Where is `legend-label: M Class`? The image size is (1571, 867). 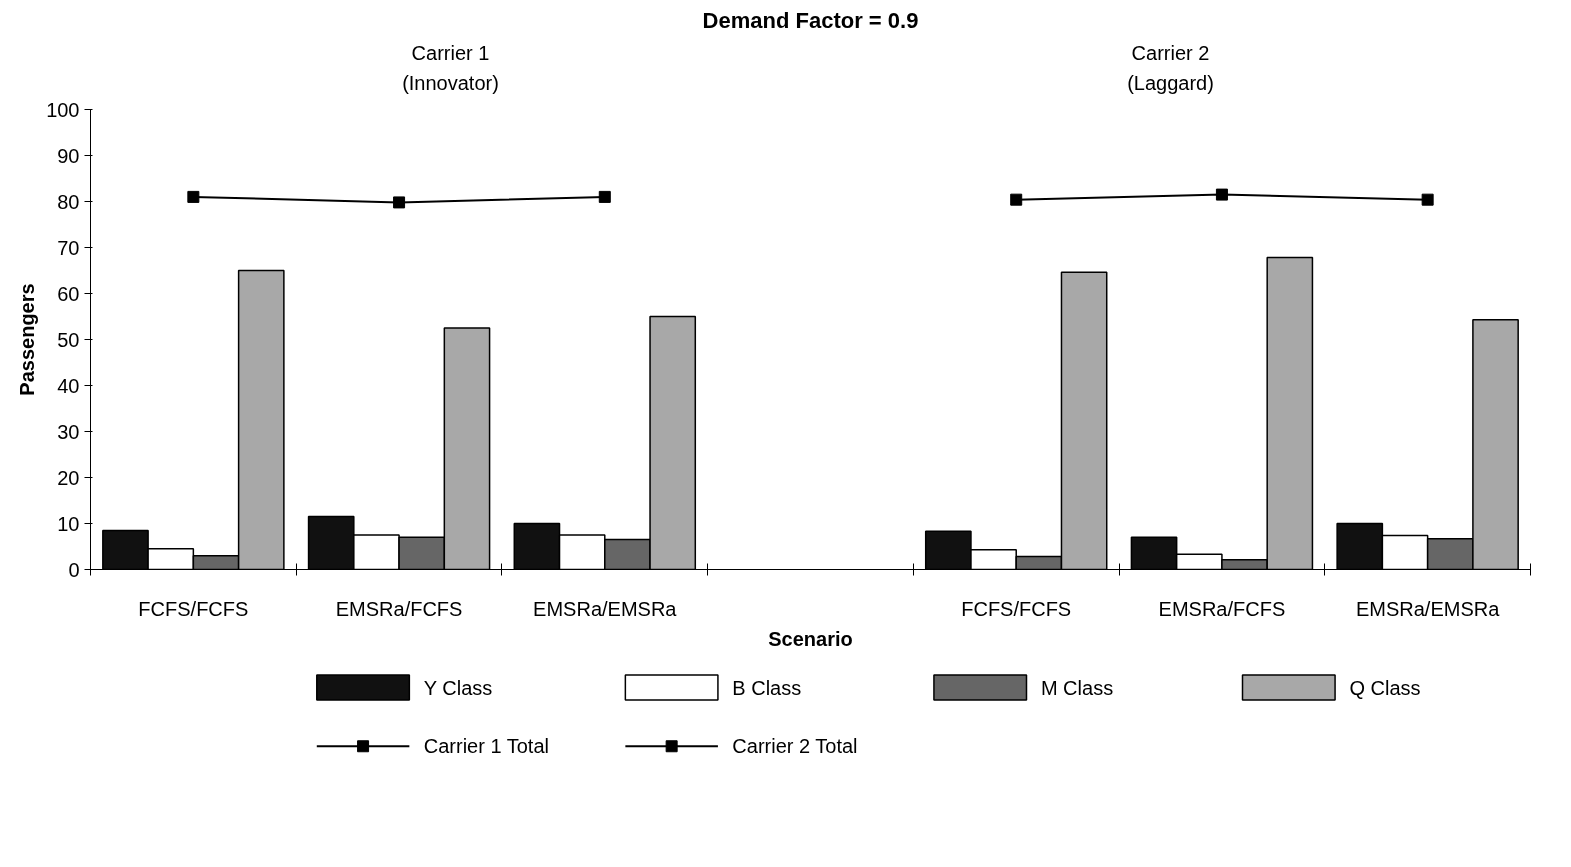 legend-label: M Class is located at coordinates (1077, 687).